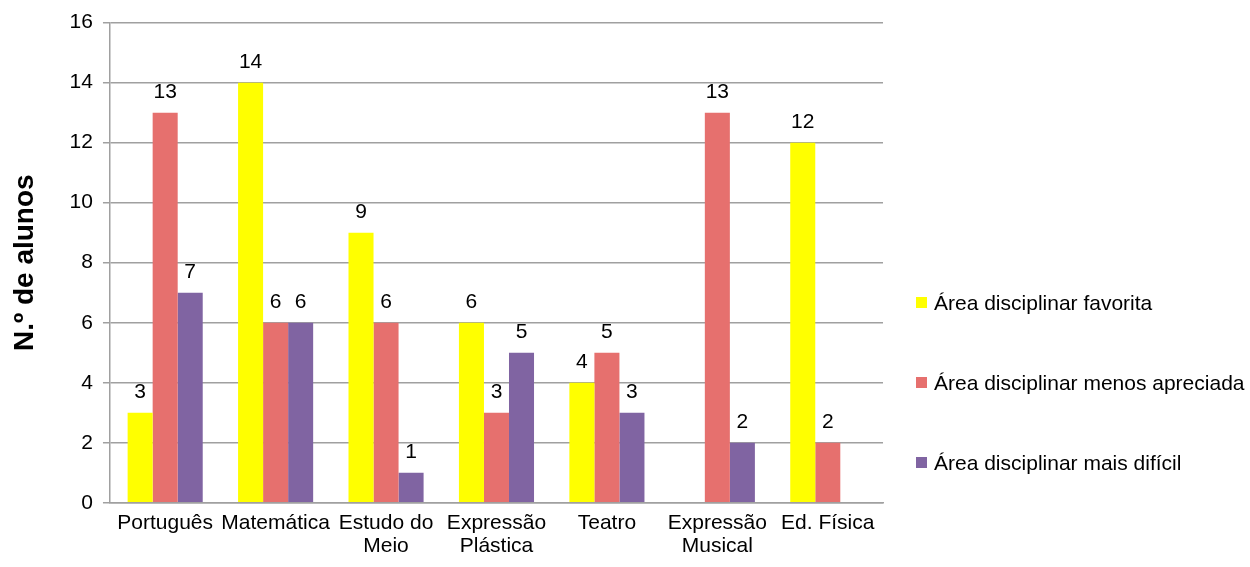 This screenshot has height=567, width=1250. What do you see at coordinates (386, 533) in the screenshot?
I see `x-tick-label: Estudo do Meio` at bounding box center [386, 533].